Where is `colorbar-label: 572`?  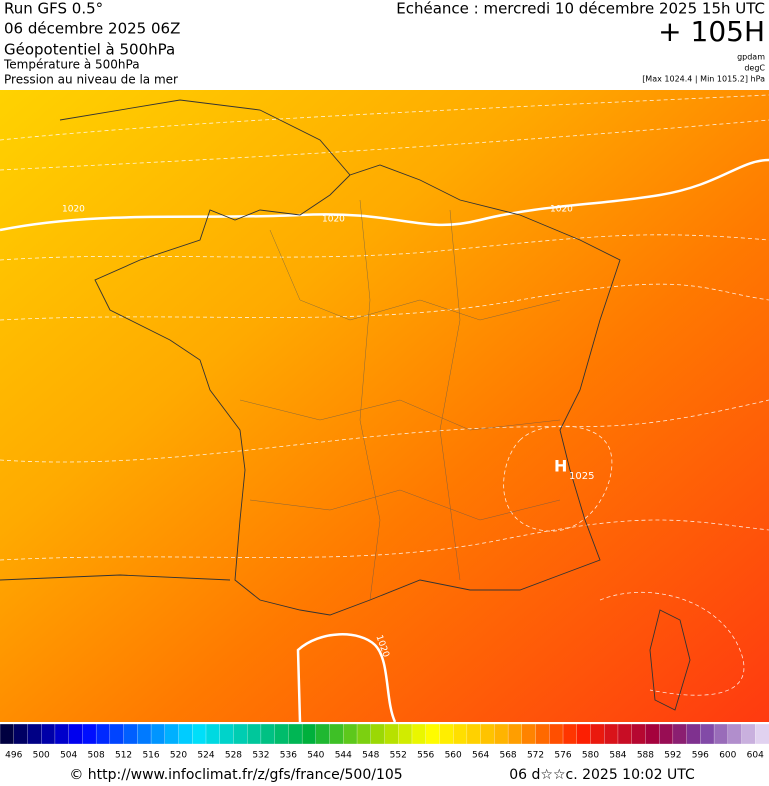 colorbar-label: 572 is located at coordinates (535, 756).